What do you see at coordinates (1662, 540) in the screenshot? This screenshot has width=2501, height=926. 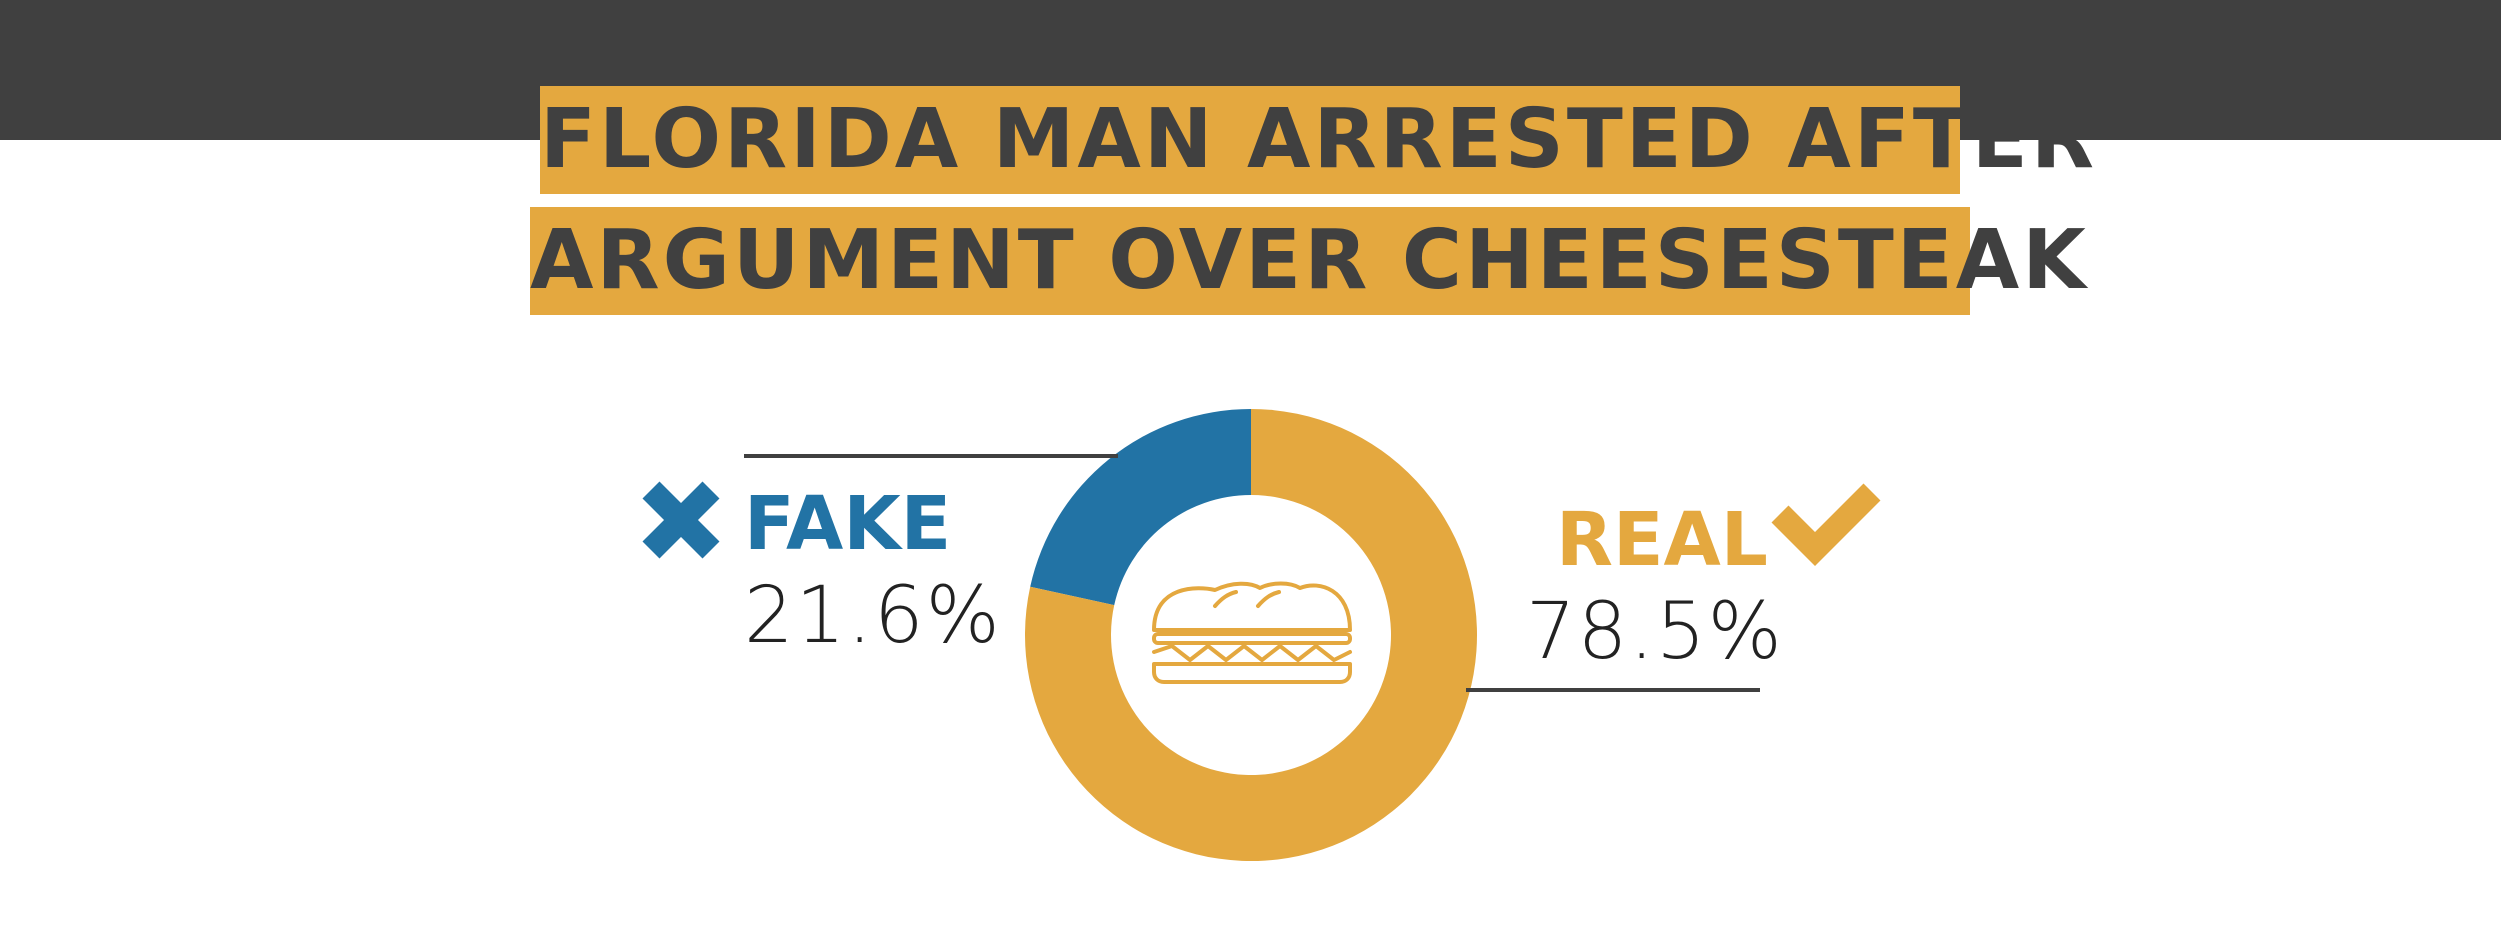 I see `real-label: REAL` at bounding box center [1662, 540].